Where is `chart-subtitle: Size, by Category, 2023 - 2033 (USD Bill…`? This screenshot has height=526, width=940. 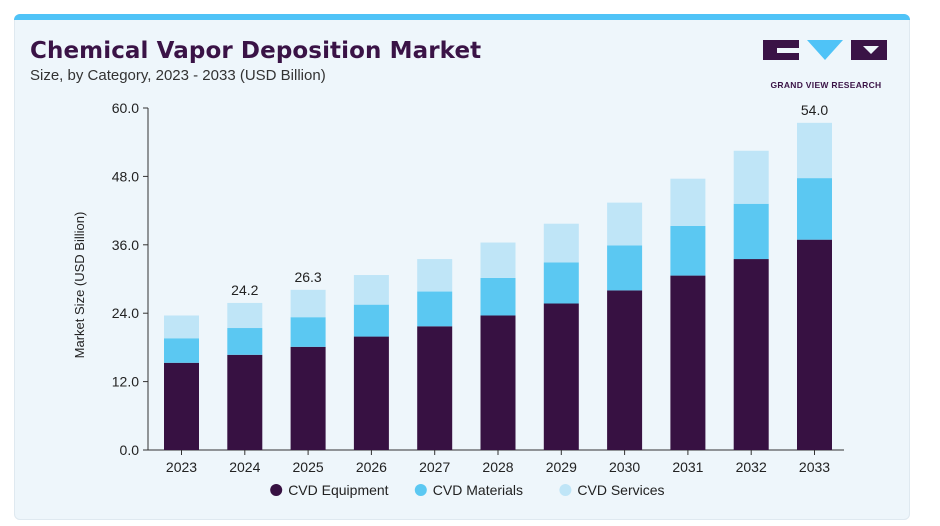 chart-subtitle: Size, by Category, 2023 - 2033 (USD Bill… is located at coordinates (178, 75).